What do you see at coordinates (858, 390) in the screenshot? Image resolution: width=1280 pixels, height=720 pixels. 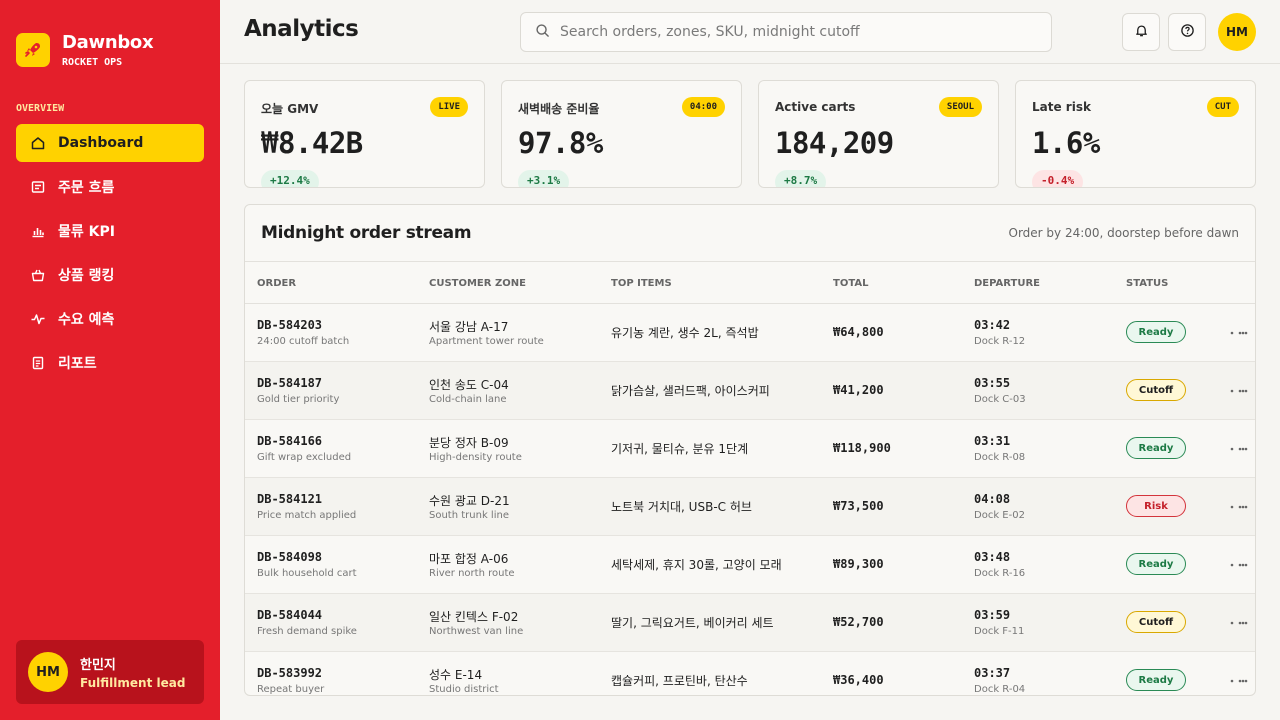 I see `order-total: ₩41,200` at bounding box center [858, 390].